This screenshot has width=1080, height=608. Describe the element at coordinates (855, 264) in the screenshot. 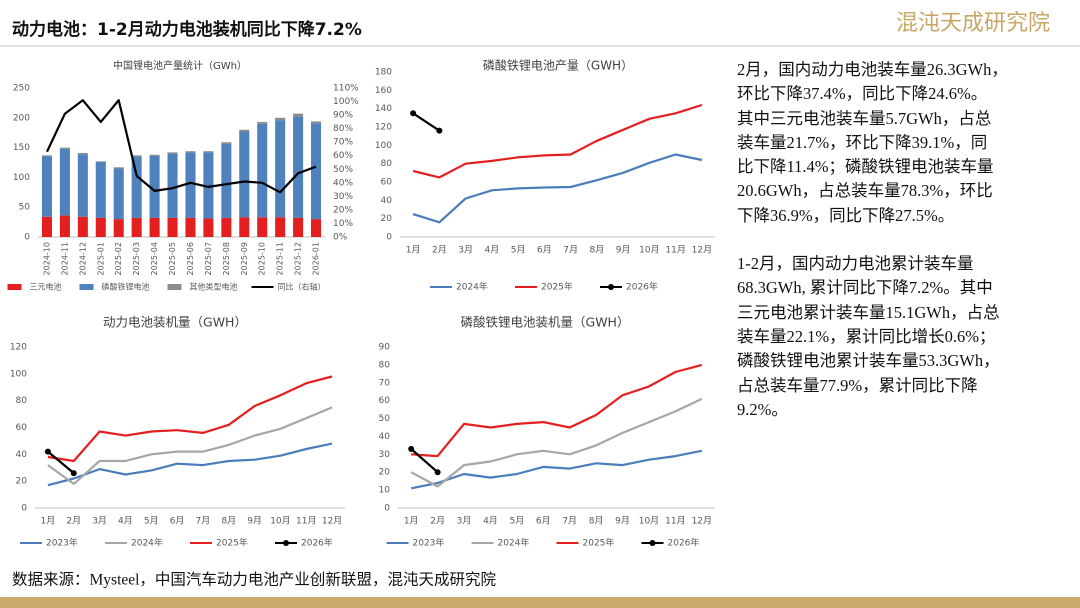

I see `text-line: 1-2月，国内动力电池累计装车量` at that location.